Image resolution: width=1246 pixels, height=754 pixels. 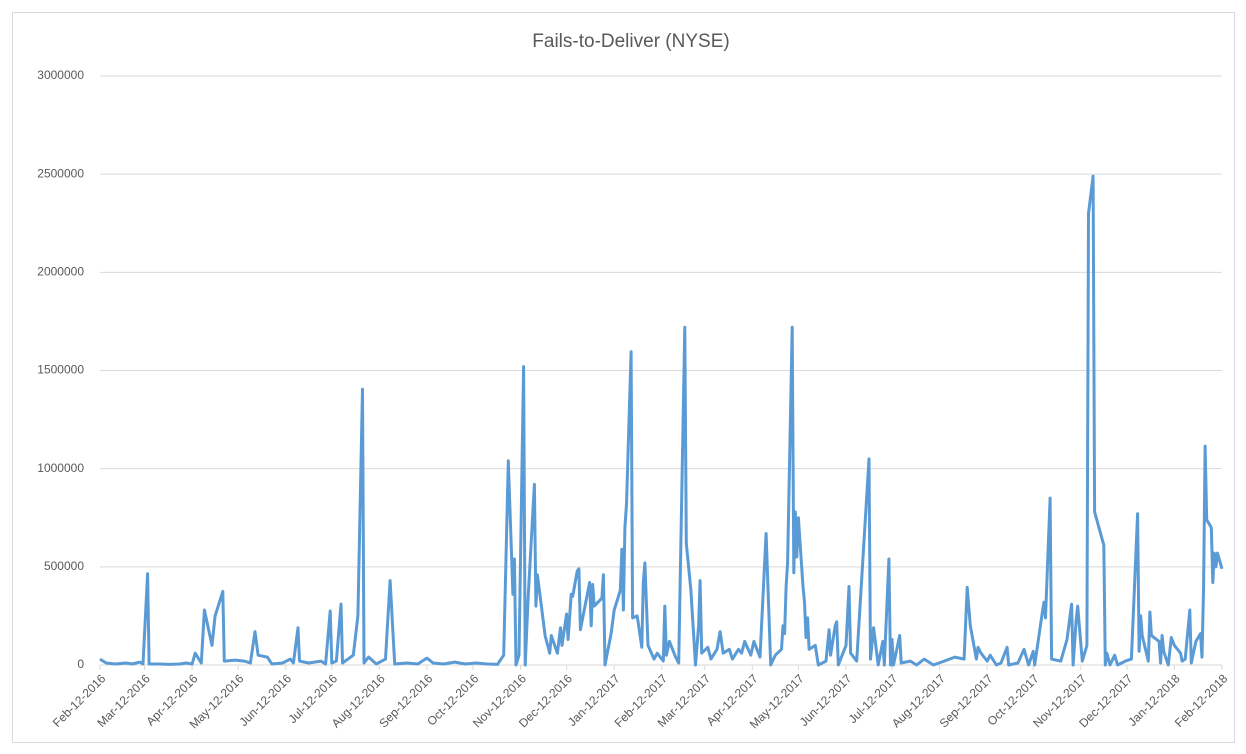 I want to click on chart-title: Fails-to-Deliver (NYSE), so click(x=630, y=41).